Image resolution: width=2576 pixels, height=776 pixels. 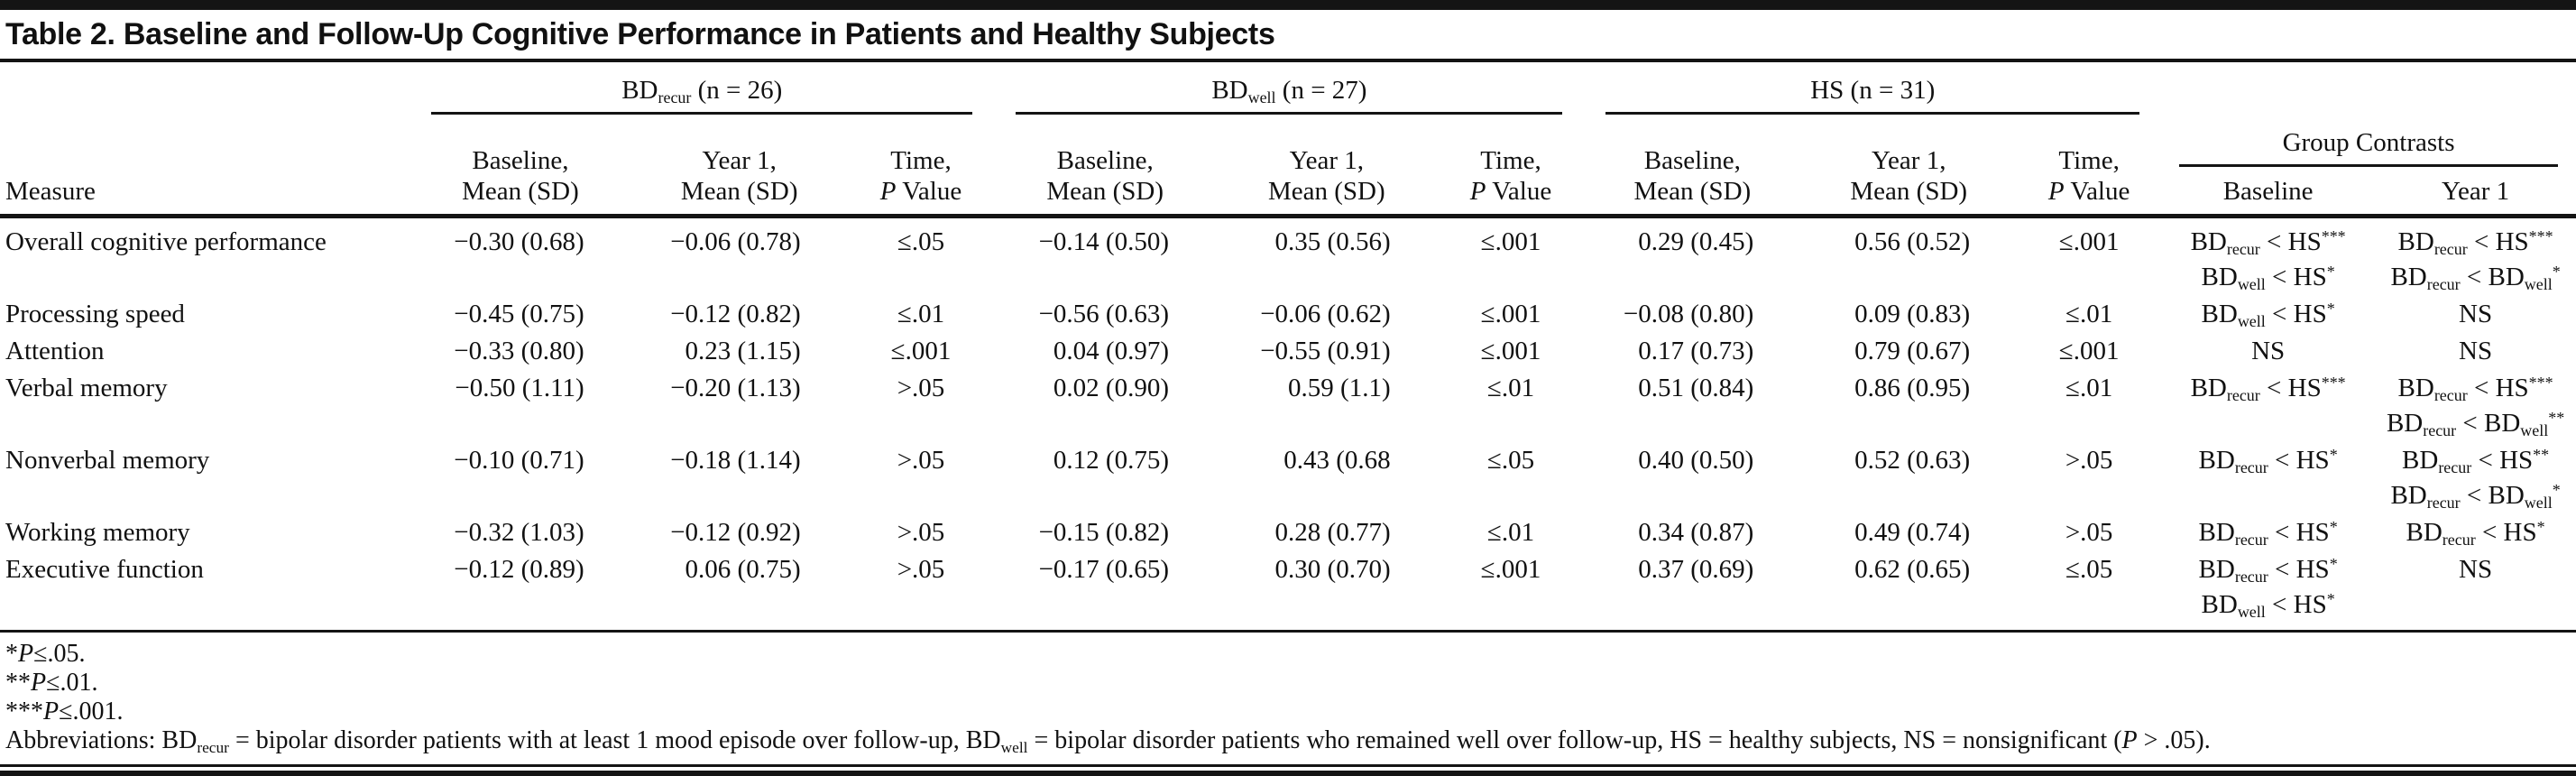 What do you see at coordinates (1696, 242) in the screenshot?
I see `hs-baseline-cell: 0.29 (0.45)` at bounding box center [1696, 242].